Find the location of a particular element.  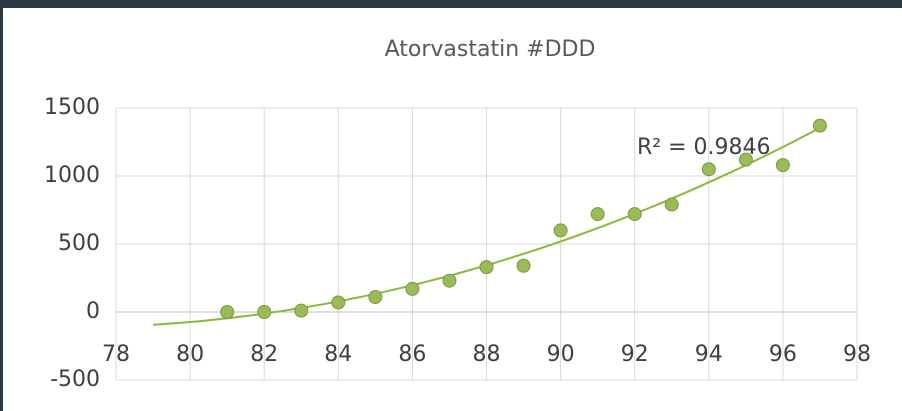

x-tick-label: 98 is located at coordinates (857, 354).